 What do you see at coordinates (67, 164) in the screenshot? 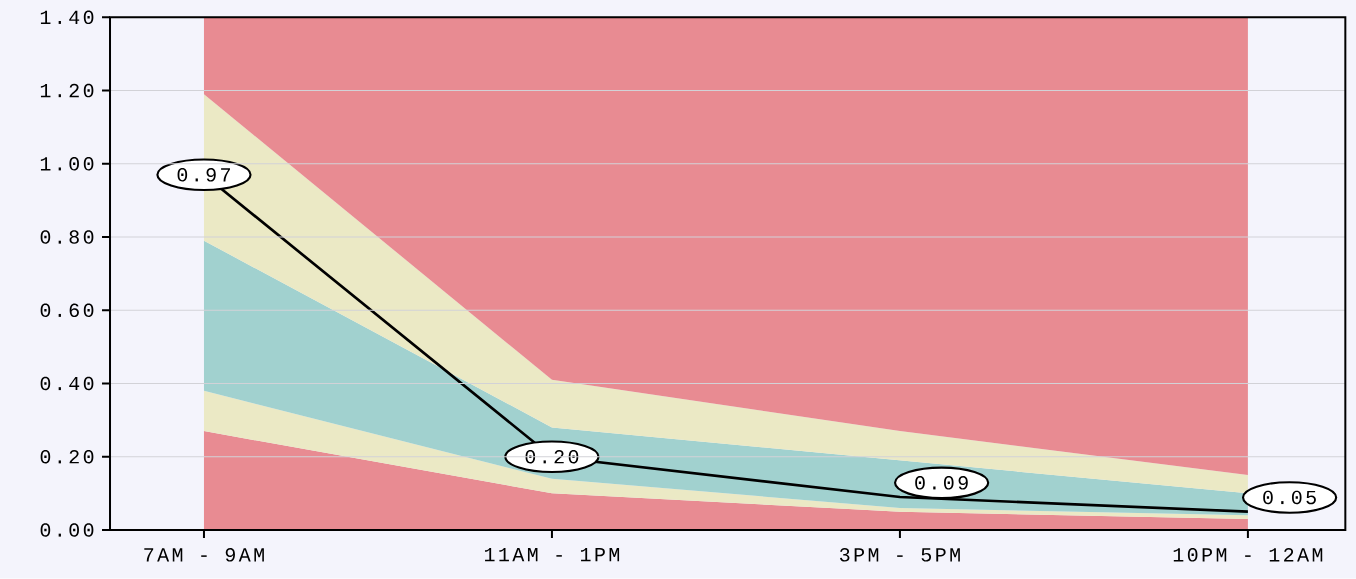
I see `y-tick-label: 1.00` at bounding box center [67, 164].